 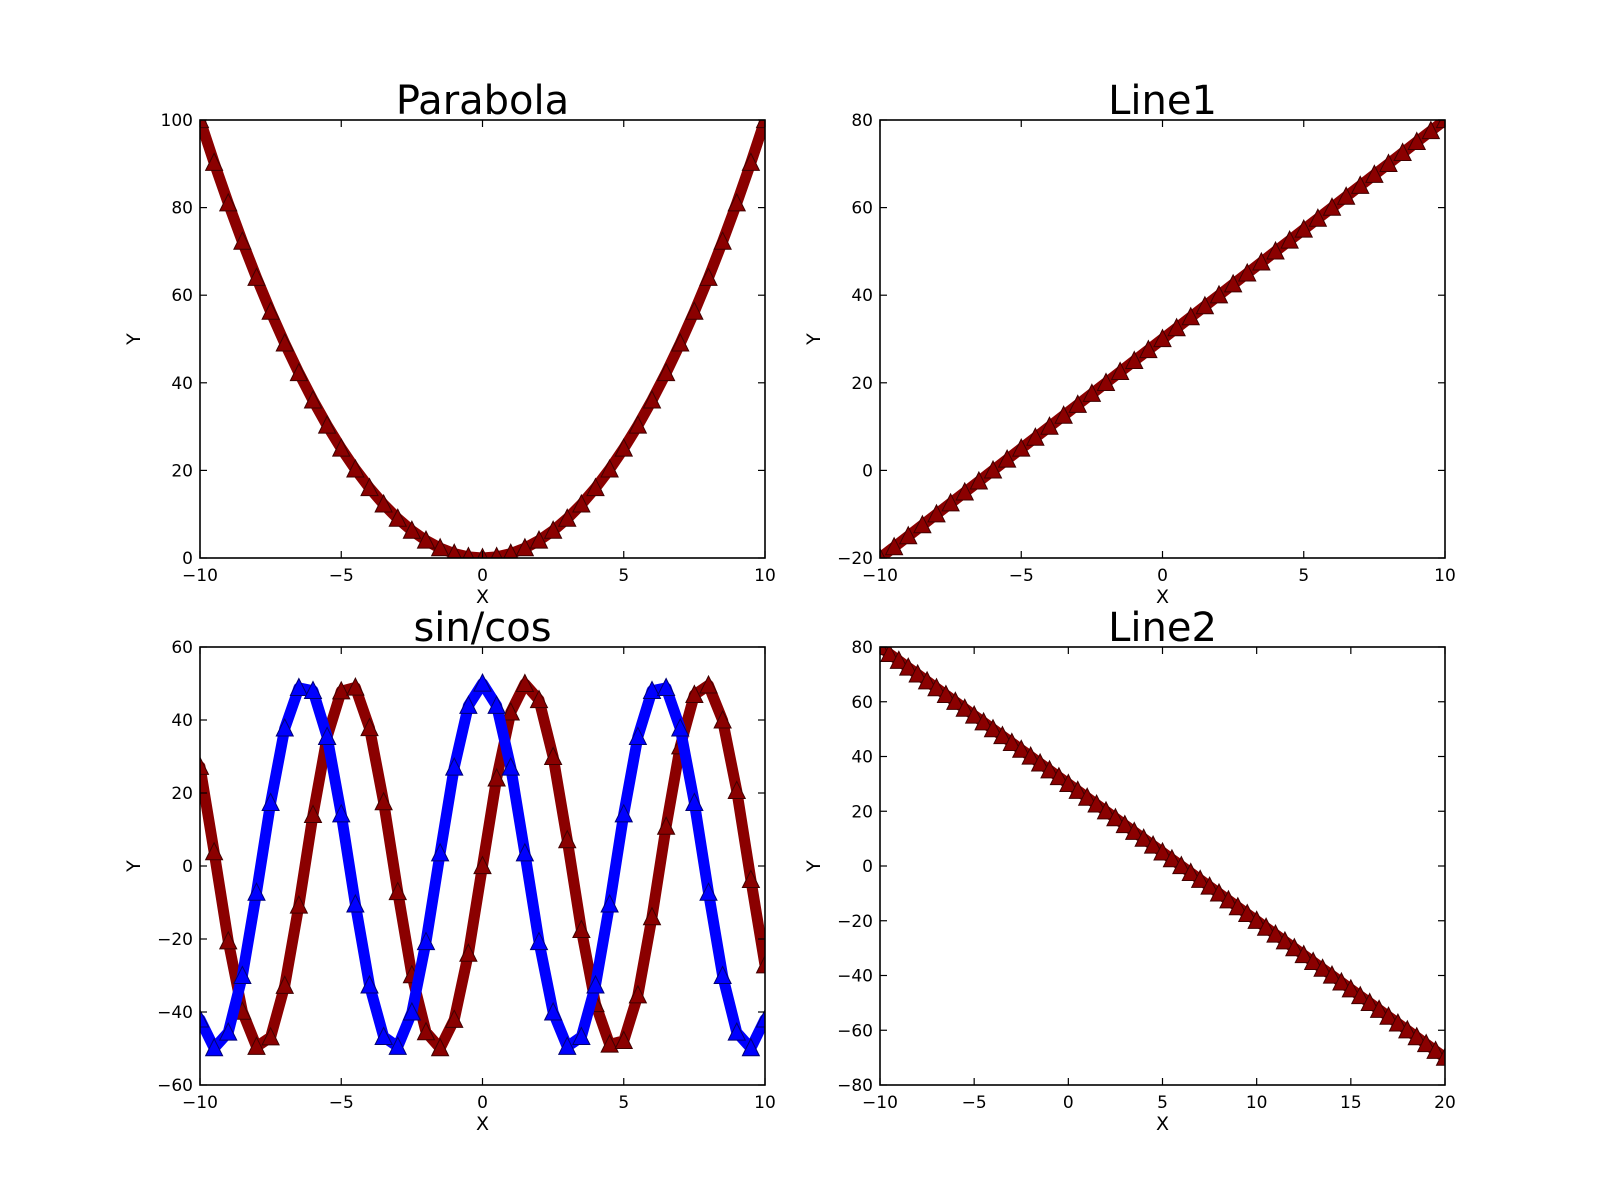 I want to click on y-tick-label: −20, so click(x=175, y=940).